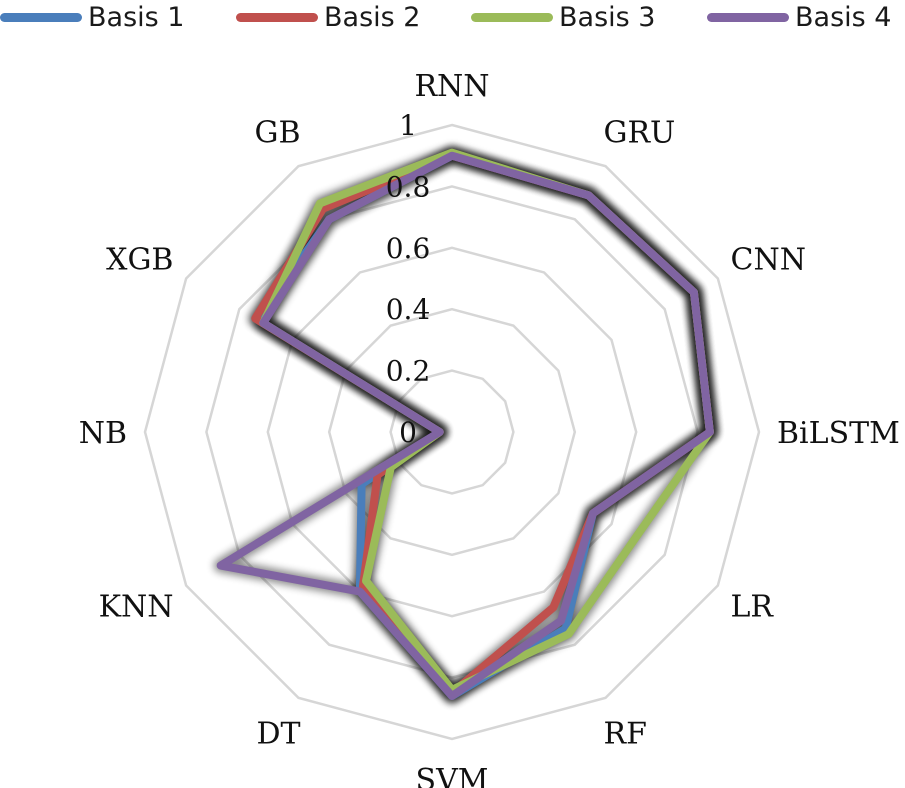  Describe the element at coordinates (625, 734) in the screenshot. I see `category-label-rf: RF` at that location.